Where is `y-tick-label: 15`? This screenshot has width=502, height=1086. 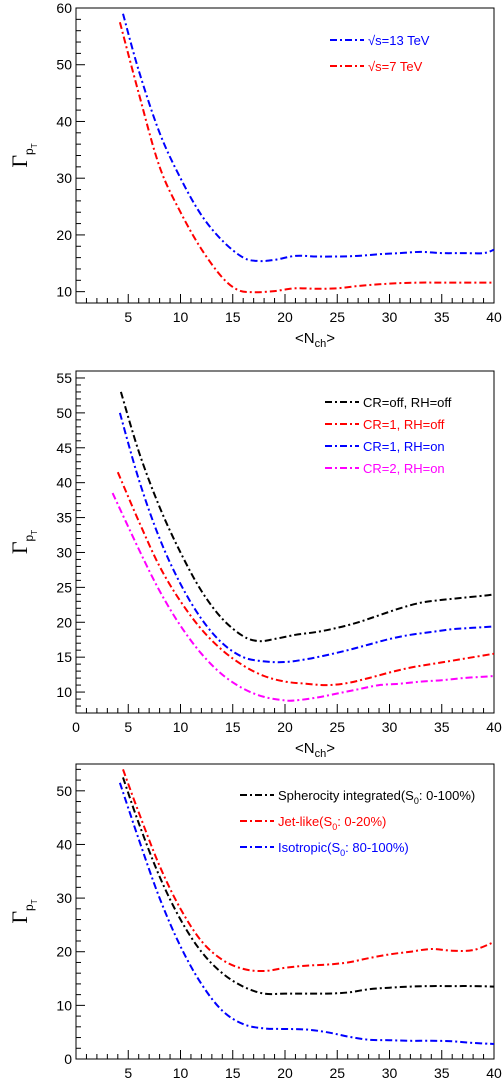 y-tick-label: 15 is located at coordinates (64, 657).